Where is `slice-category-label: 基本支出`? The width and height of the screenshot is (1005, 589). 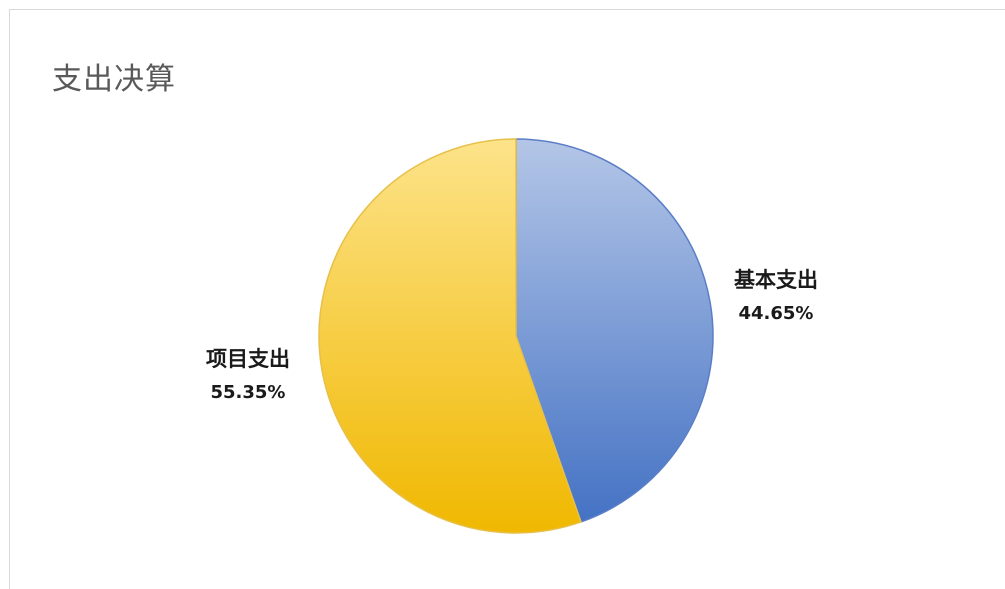 slice-category-label: 基本支出 is located at coordinates (776, 280).